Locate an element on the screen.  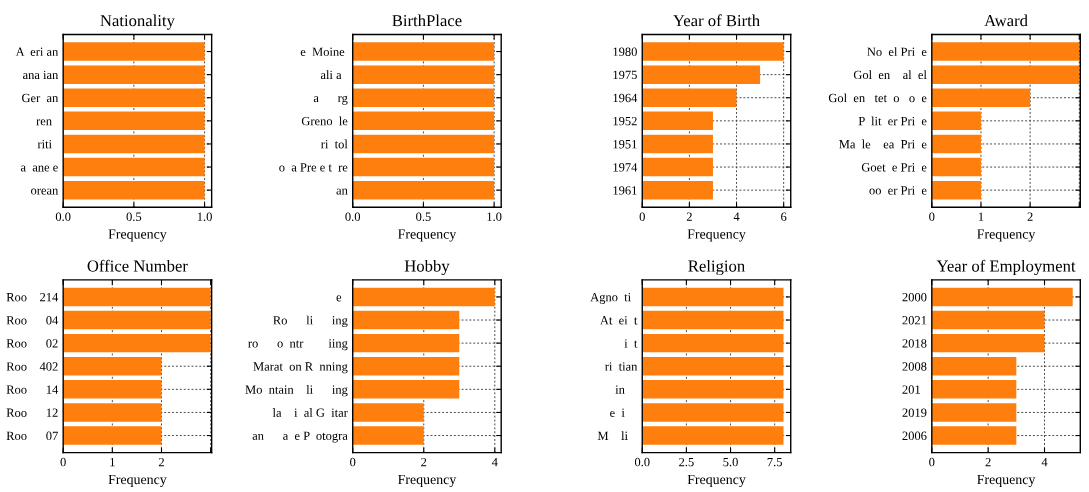
chart-title: Office Number is located at coordinates (137, 265).